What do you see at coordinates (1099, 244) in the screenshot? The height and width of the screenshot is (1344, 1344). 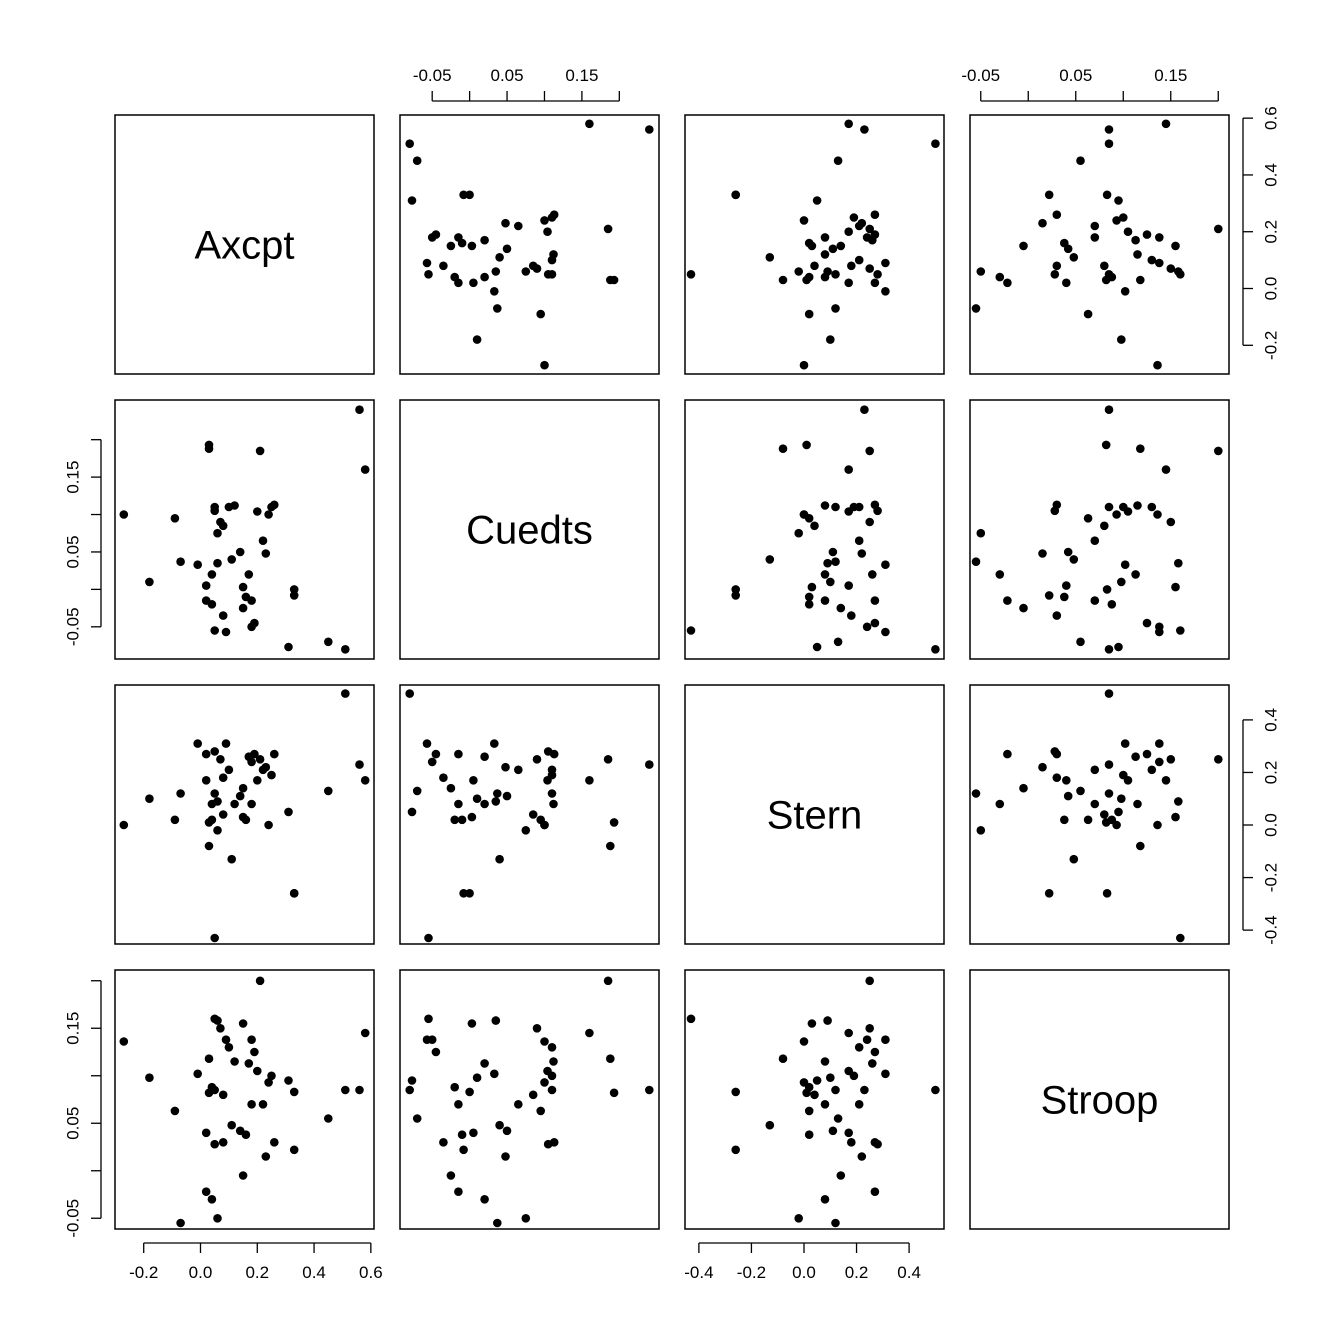 I see `panel-axcpt-vs-stroop` at bounding box center [1099, 244].